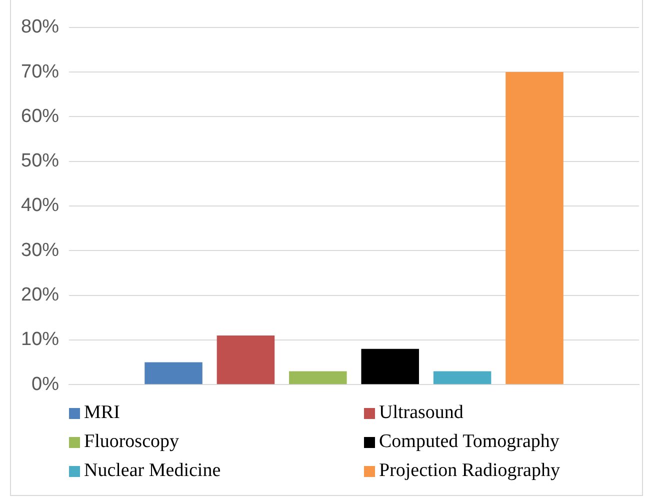 The height and width of the screenshot is (498, 645). I want to click on y-tick-label: 40%, so click(40, 205).